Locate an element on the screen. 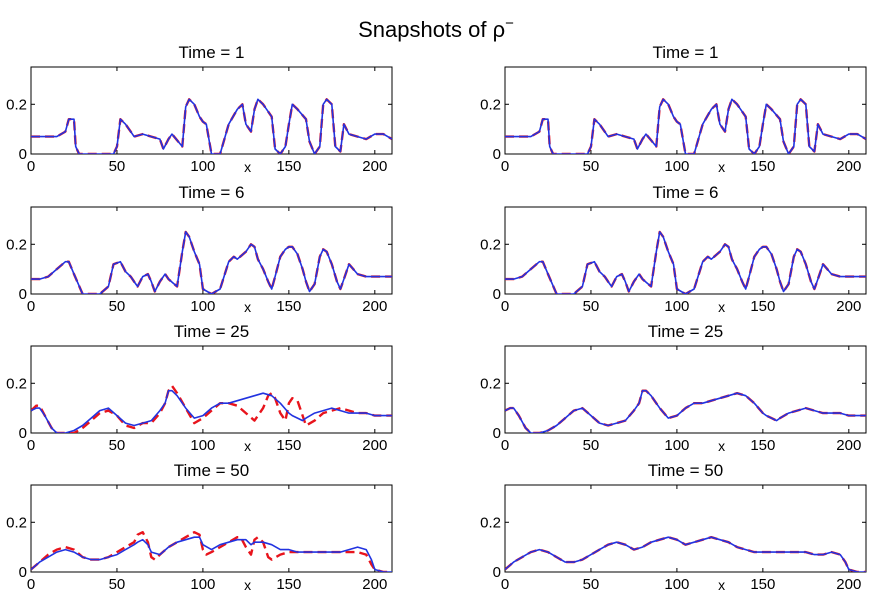 This screenshot has height=599, width=872. subplot-2-2: Time = 6 0 50 100 150 200 x 0 0.2 is located at coordinates (673, 249).